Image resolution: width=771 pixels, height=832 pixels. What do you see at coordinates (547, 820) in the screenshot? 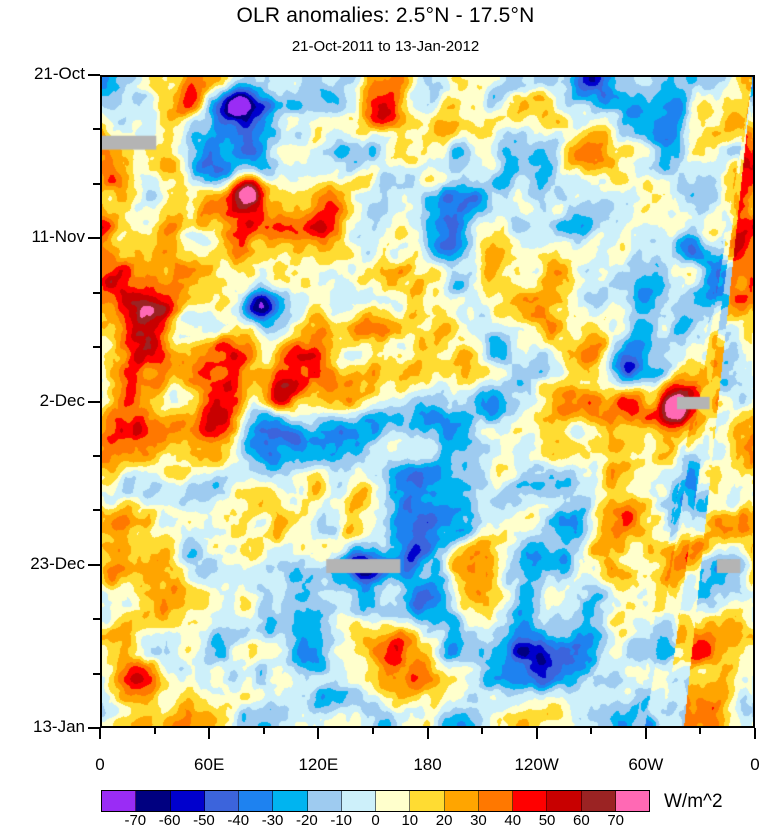
I see `colorbar-tick-label: 50` at bounding box center [547, 820].